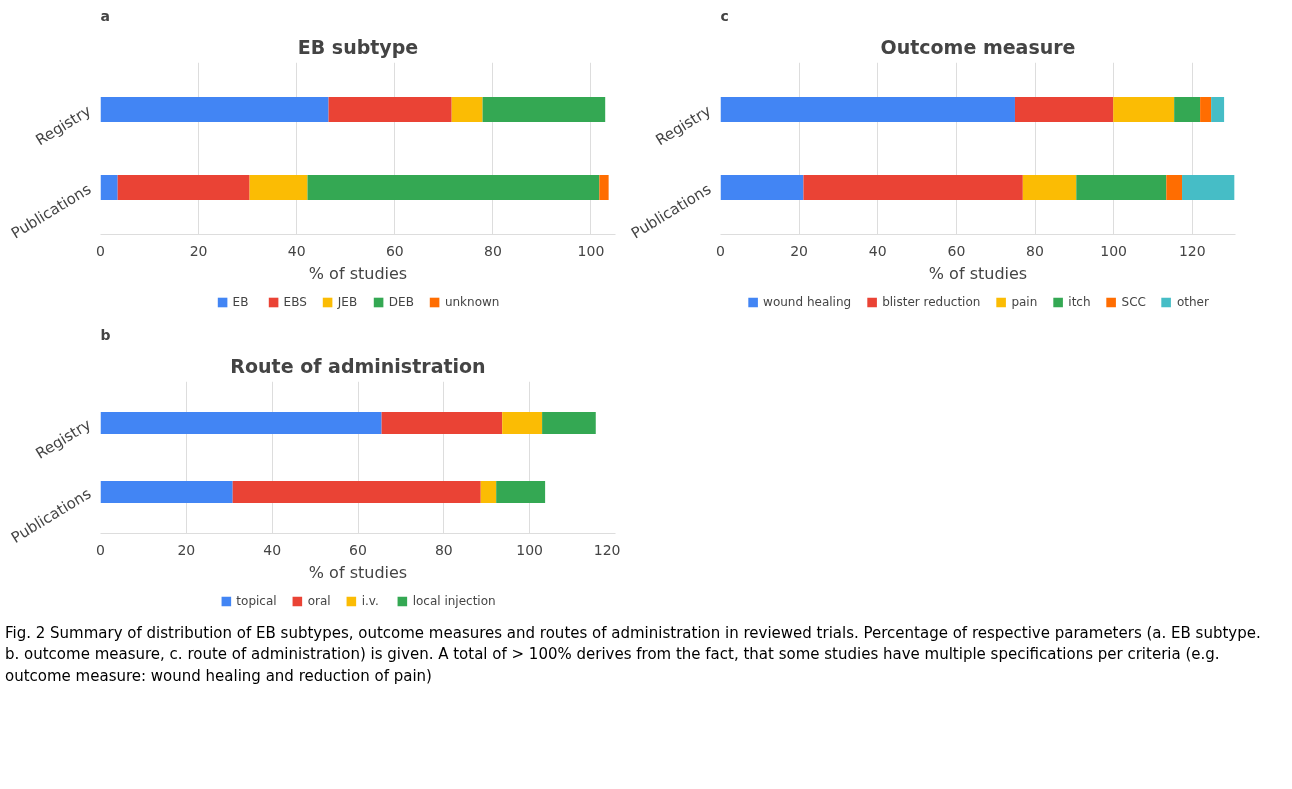 Image resolution: width=1292 pixels, height=789 pixels. What do you see at coordinates (256, 601) in the screenshot?
I see `legend-label: topical` at bounding box center [256, 601].